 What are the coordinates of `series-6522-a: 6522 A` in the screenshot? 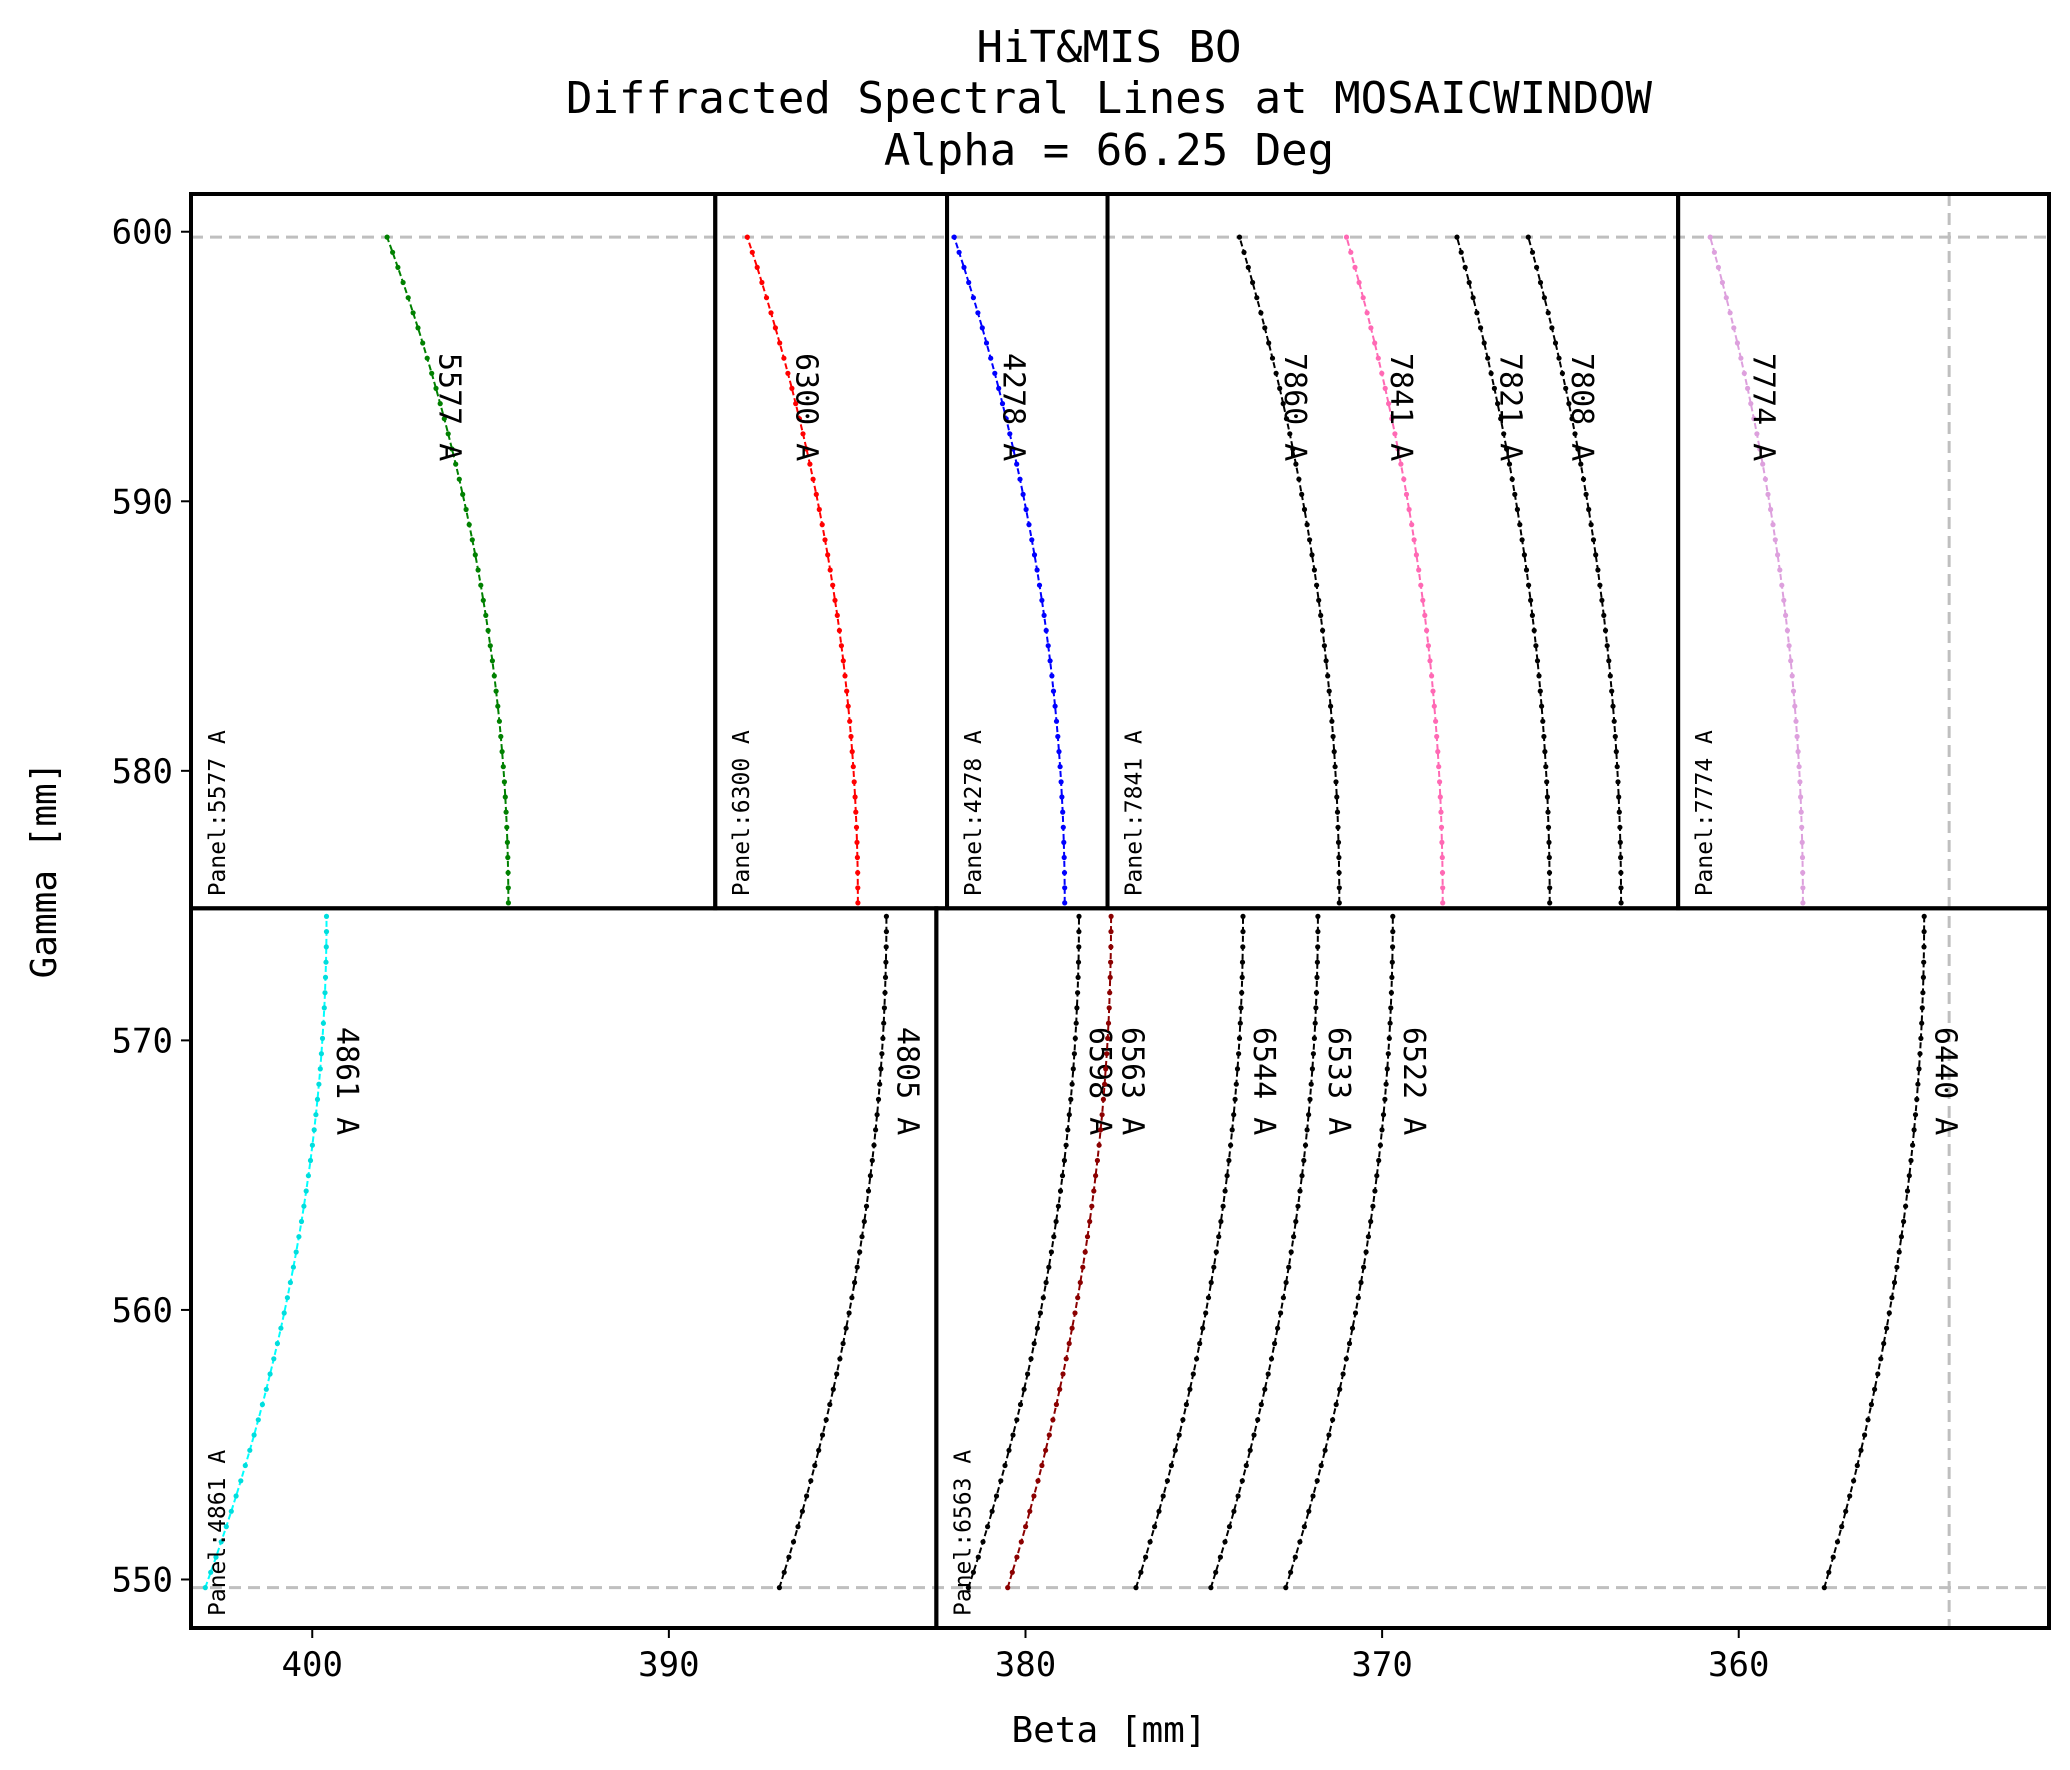 It's located at (1357, 1252).